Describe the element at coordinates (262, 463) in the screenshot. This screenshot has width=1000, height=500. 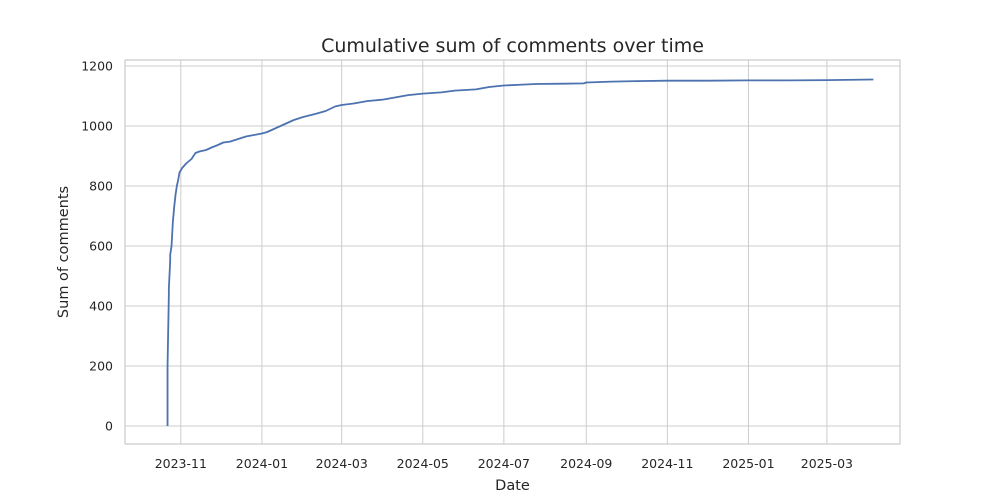
I see `x-tick-label: 2024-01` at that location.